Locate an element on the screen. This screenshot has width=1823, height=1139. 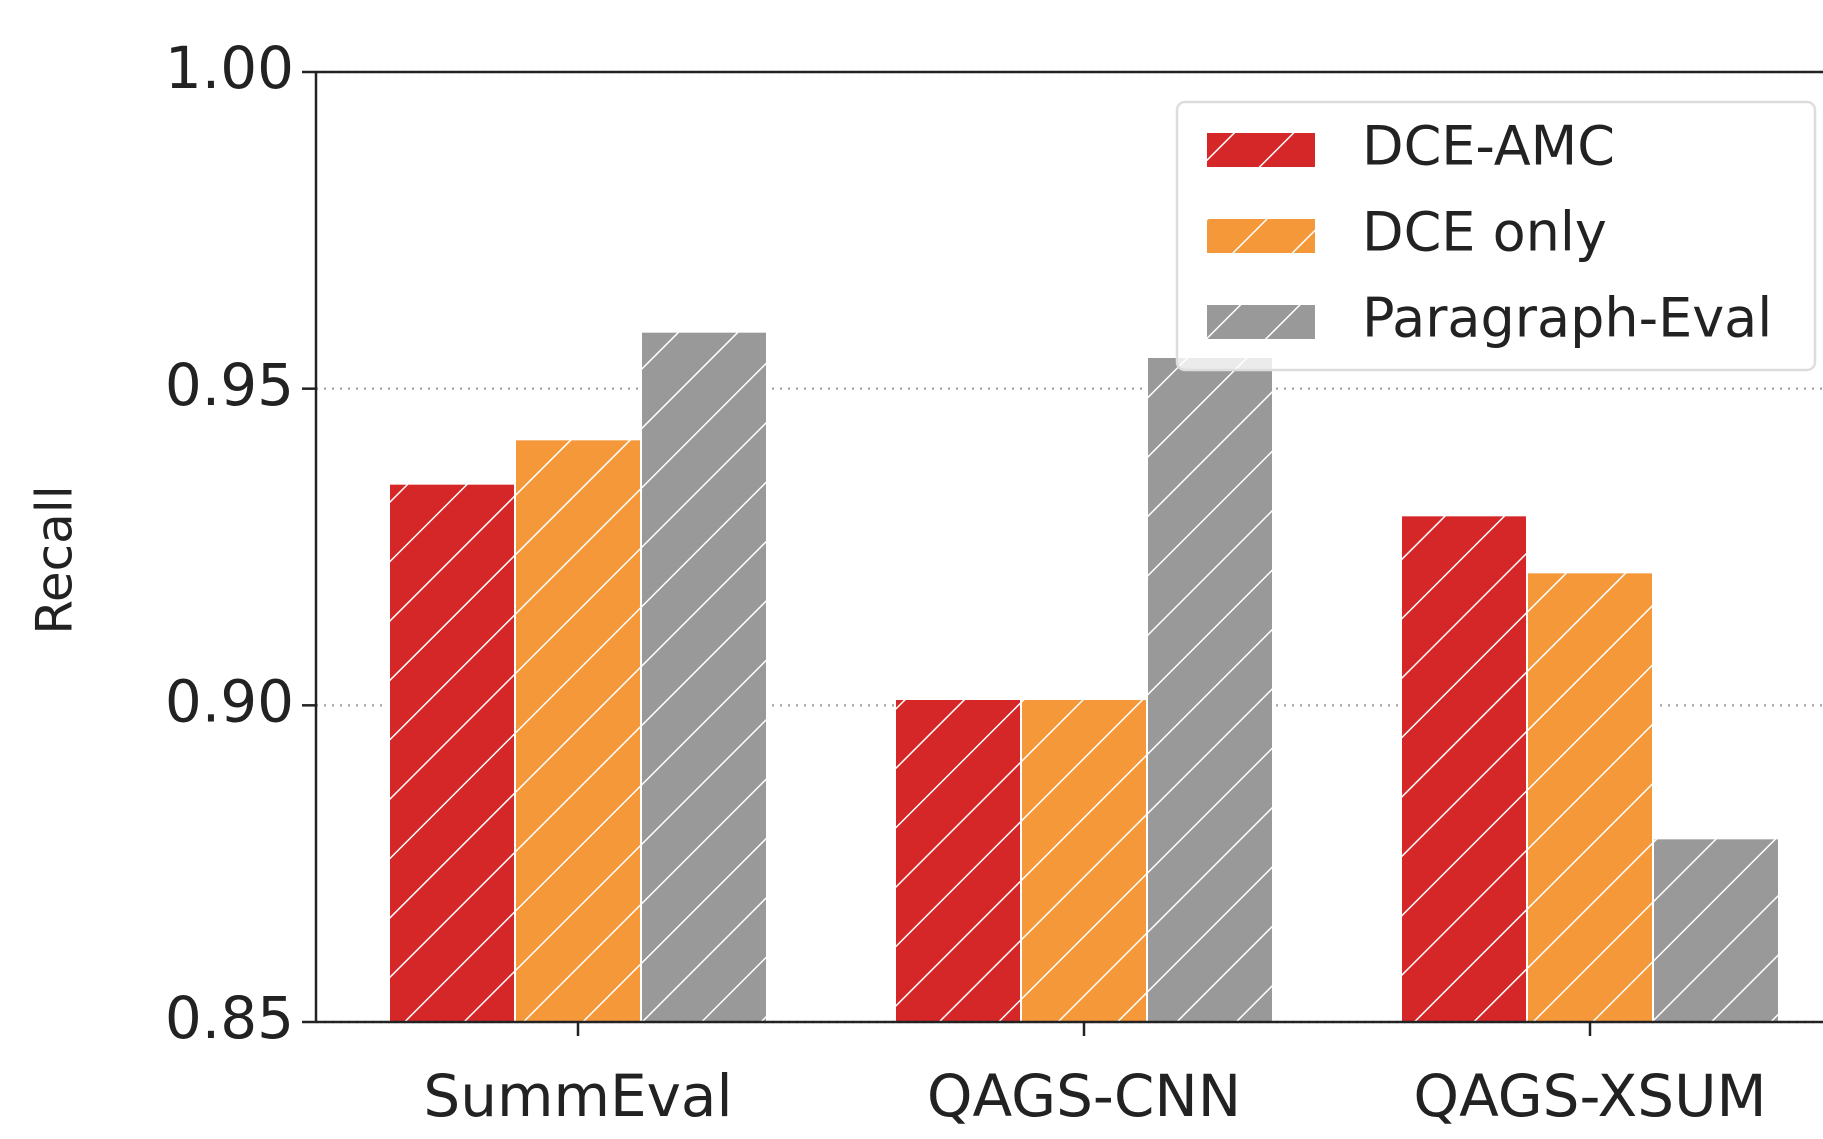
legend-label: DCE only is located at coordinates (1484, 232).